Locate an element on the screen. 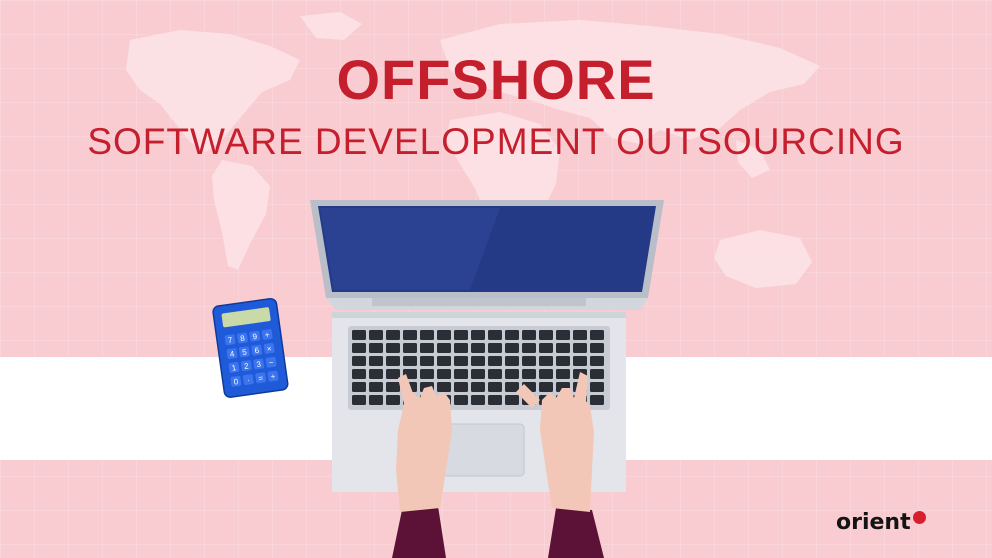  calculator-key-label: 7 is located at coordinates (230, 340).